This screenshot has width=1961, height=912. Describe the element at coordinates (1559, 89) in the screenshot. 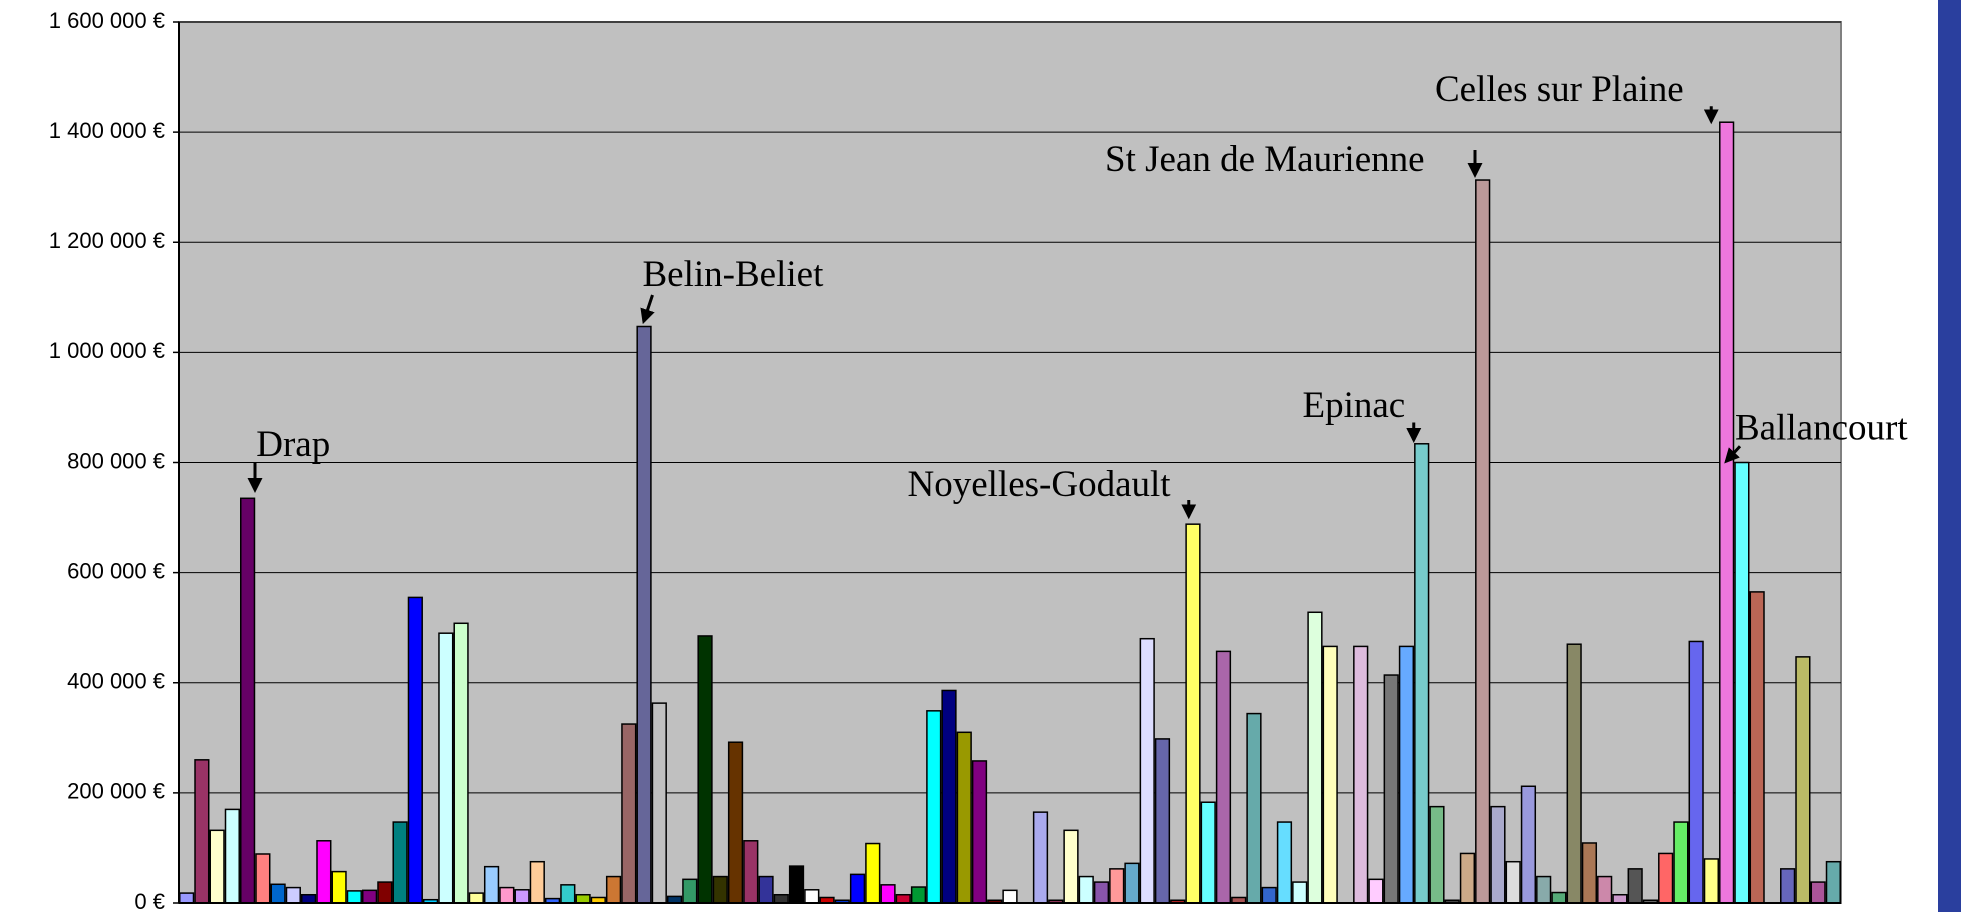

I see `annotation: Celles sur Plaine` at that location.